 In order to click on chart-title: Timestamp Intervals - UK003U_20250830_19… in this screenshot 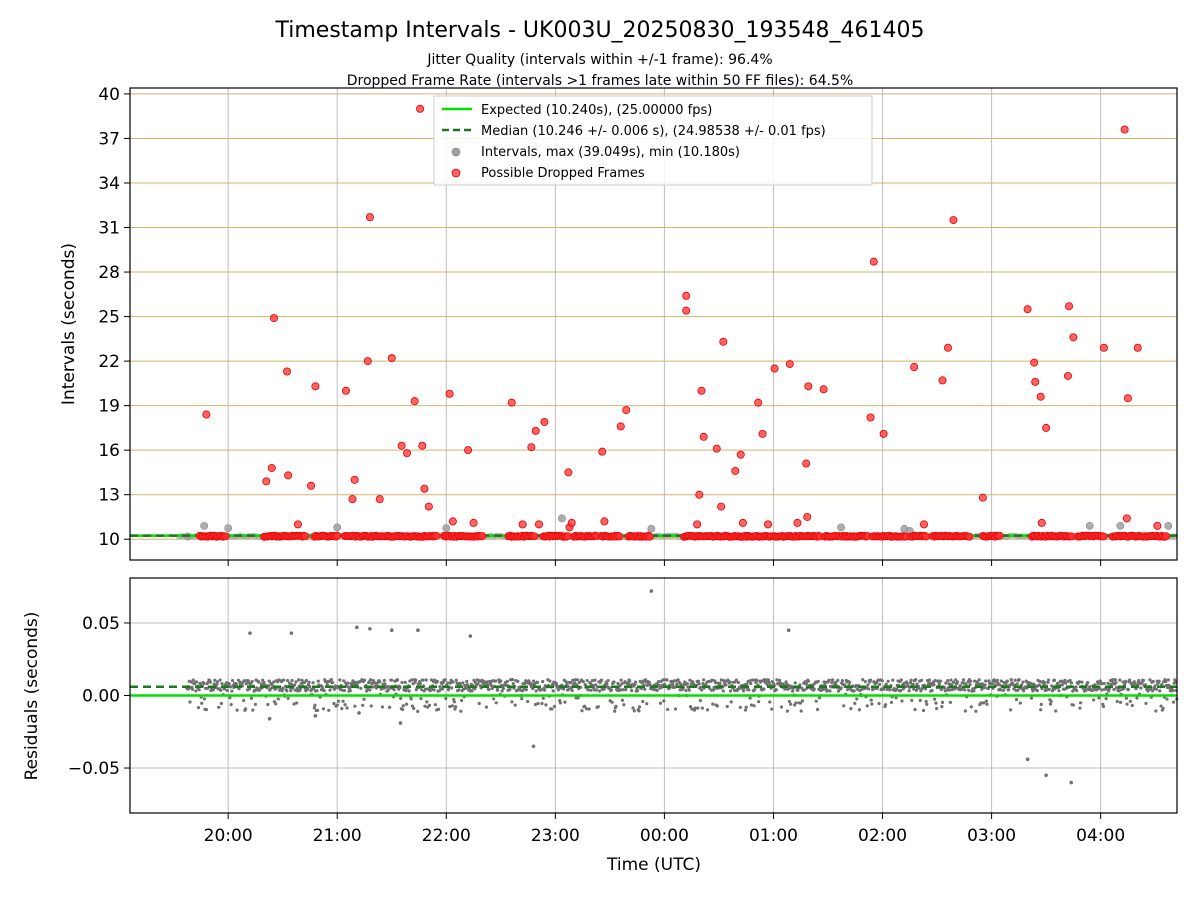, I will do `click(600, 30)`.